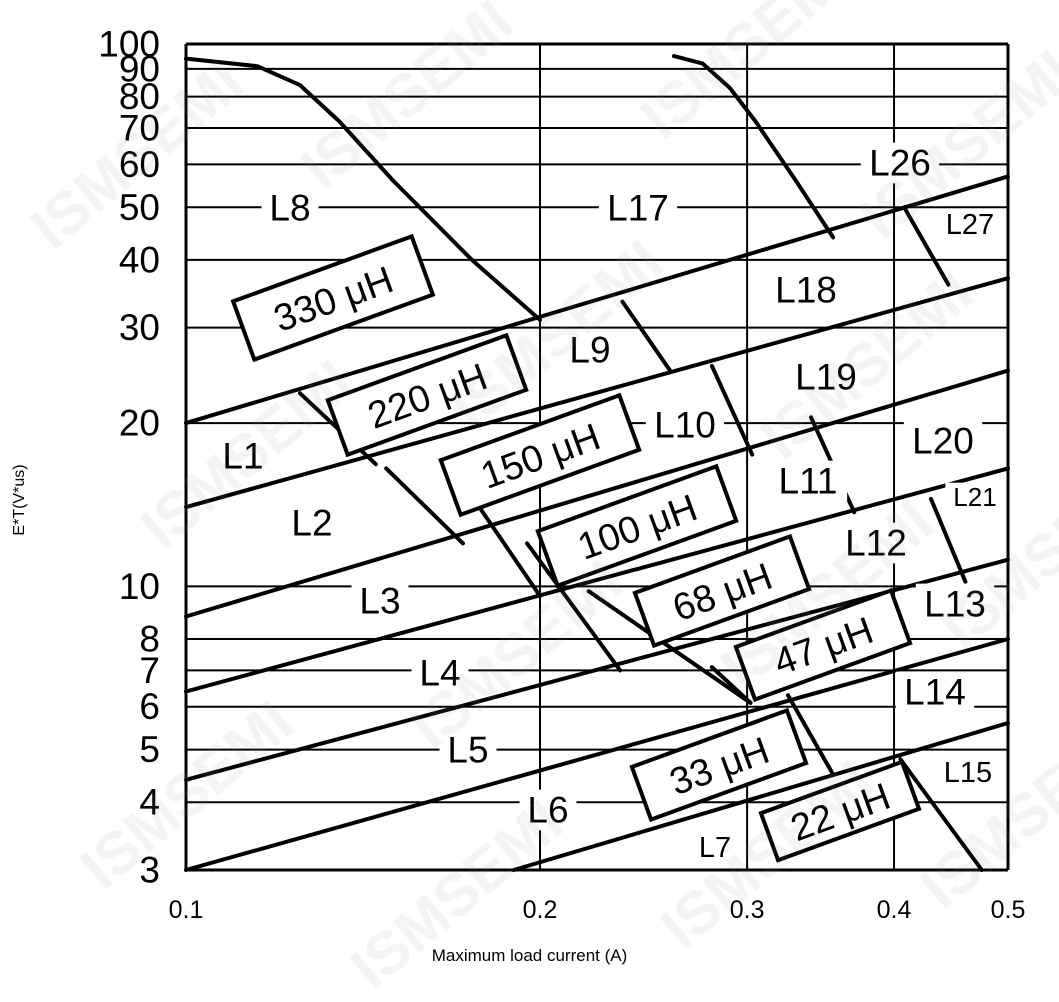 Image resolution: width=1059 pixels, height=1002 pixels. What do you see at coordinates (139, 586) in the screenshot?
I see `y-tick-label: 10` at bounding box center [139, 586].